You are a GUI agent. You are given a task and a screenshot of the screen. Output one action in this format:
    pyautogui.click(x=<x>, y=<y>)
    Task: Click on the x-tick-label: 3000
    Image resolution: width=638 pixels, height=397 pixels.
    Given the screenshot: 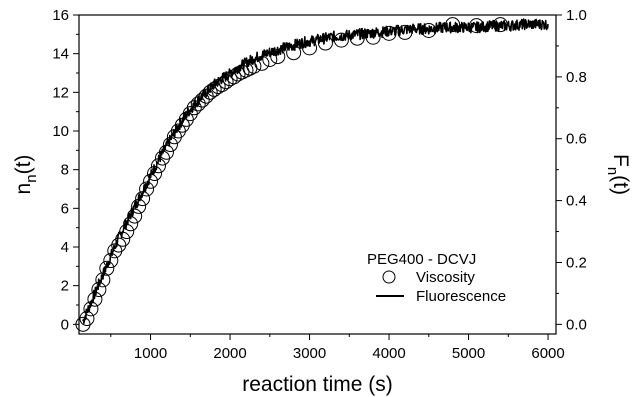 What is the action you would take?
    pyautogui.click(x=309, y=353)
    